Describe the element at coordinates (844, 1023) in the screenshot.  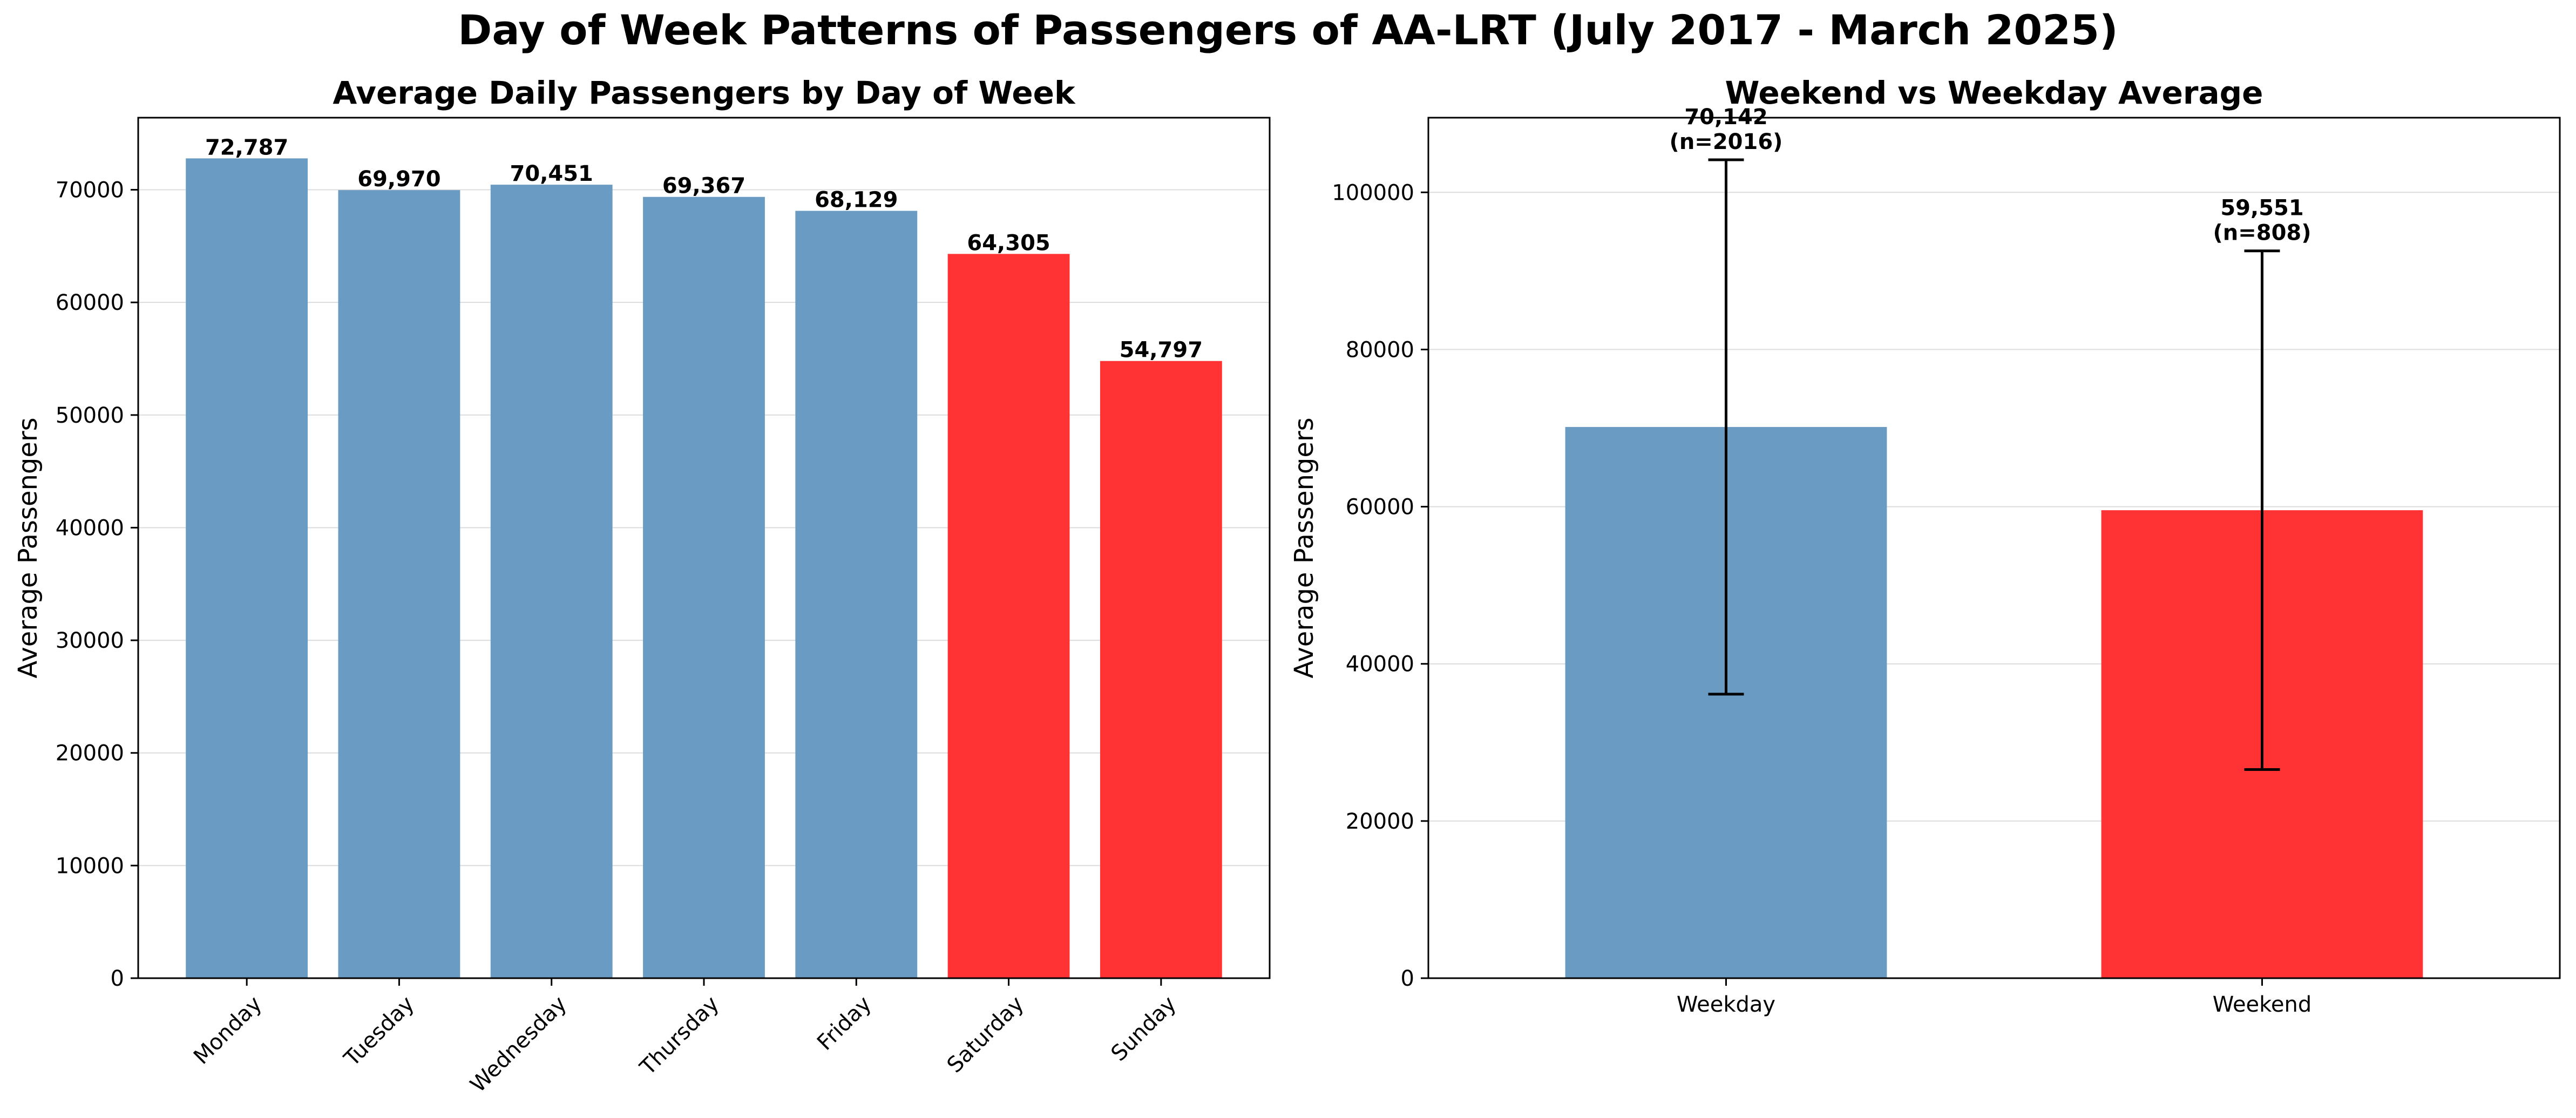
I see `x-tick-label: Friday` at that location.